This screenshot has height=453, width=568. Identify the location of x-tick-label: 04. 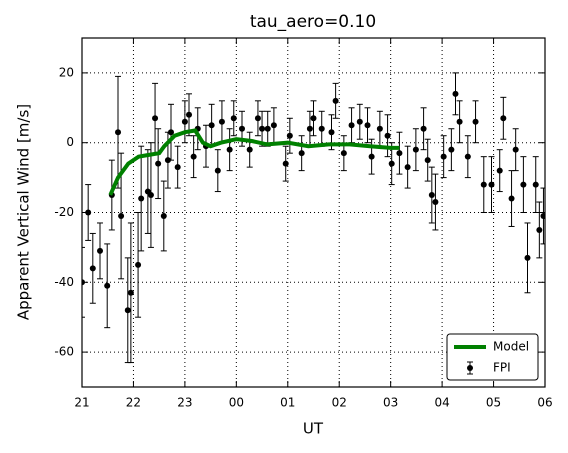
(441, 403).